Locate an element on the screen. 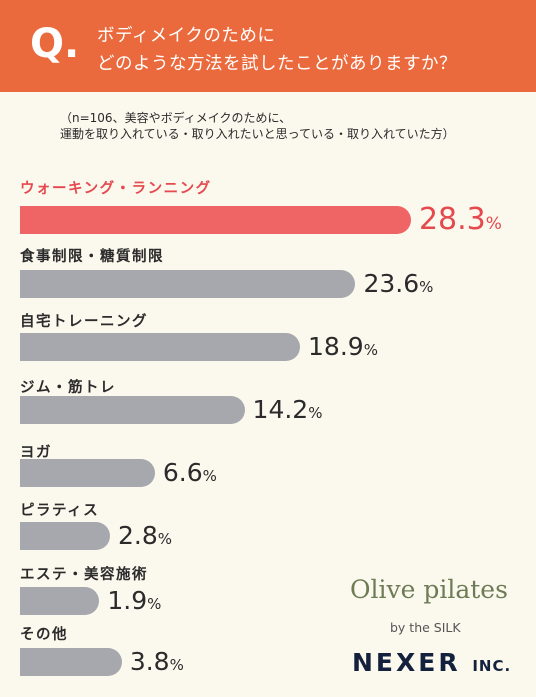 This screenshot has height=697, width=536. question-header: Q. ボディメイクのために どのような方法を試したことがありますか？ is located at coordinates (268, 46).